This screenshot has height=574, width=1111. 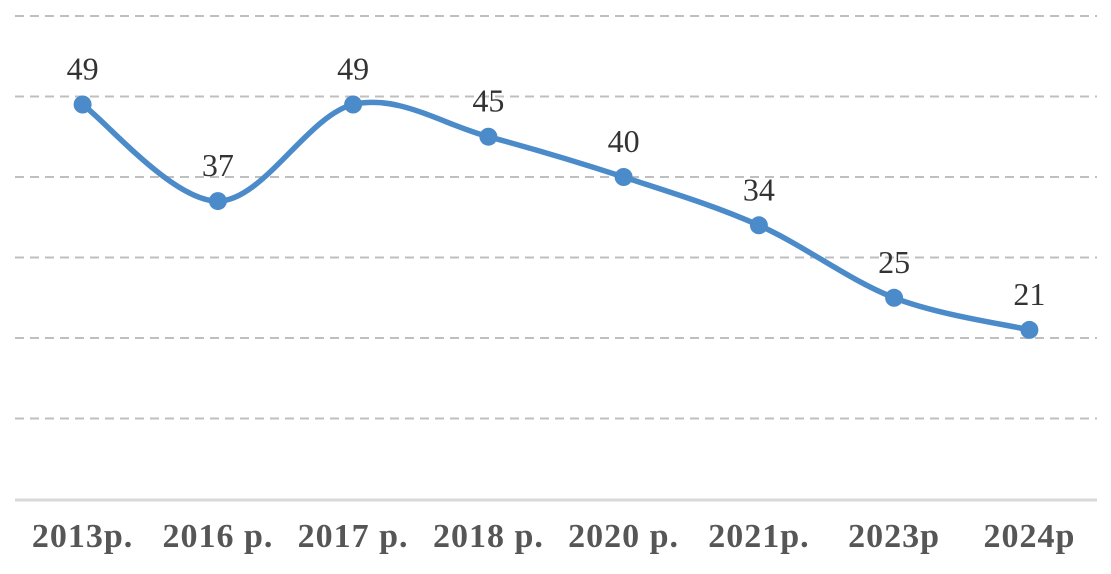 What do you see at coordinates (353, 536) in the screenshot?
I see `x-axis-label-2017 p.: 2017 p.` at bounding box center [353, 536].